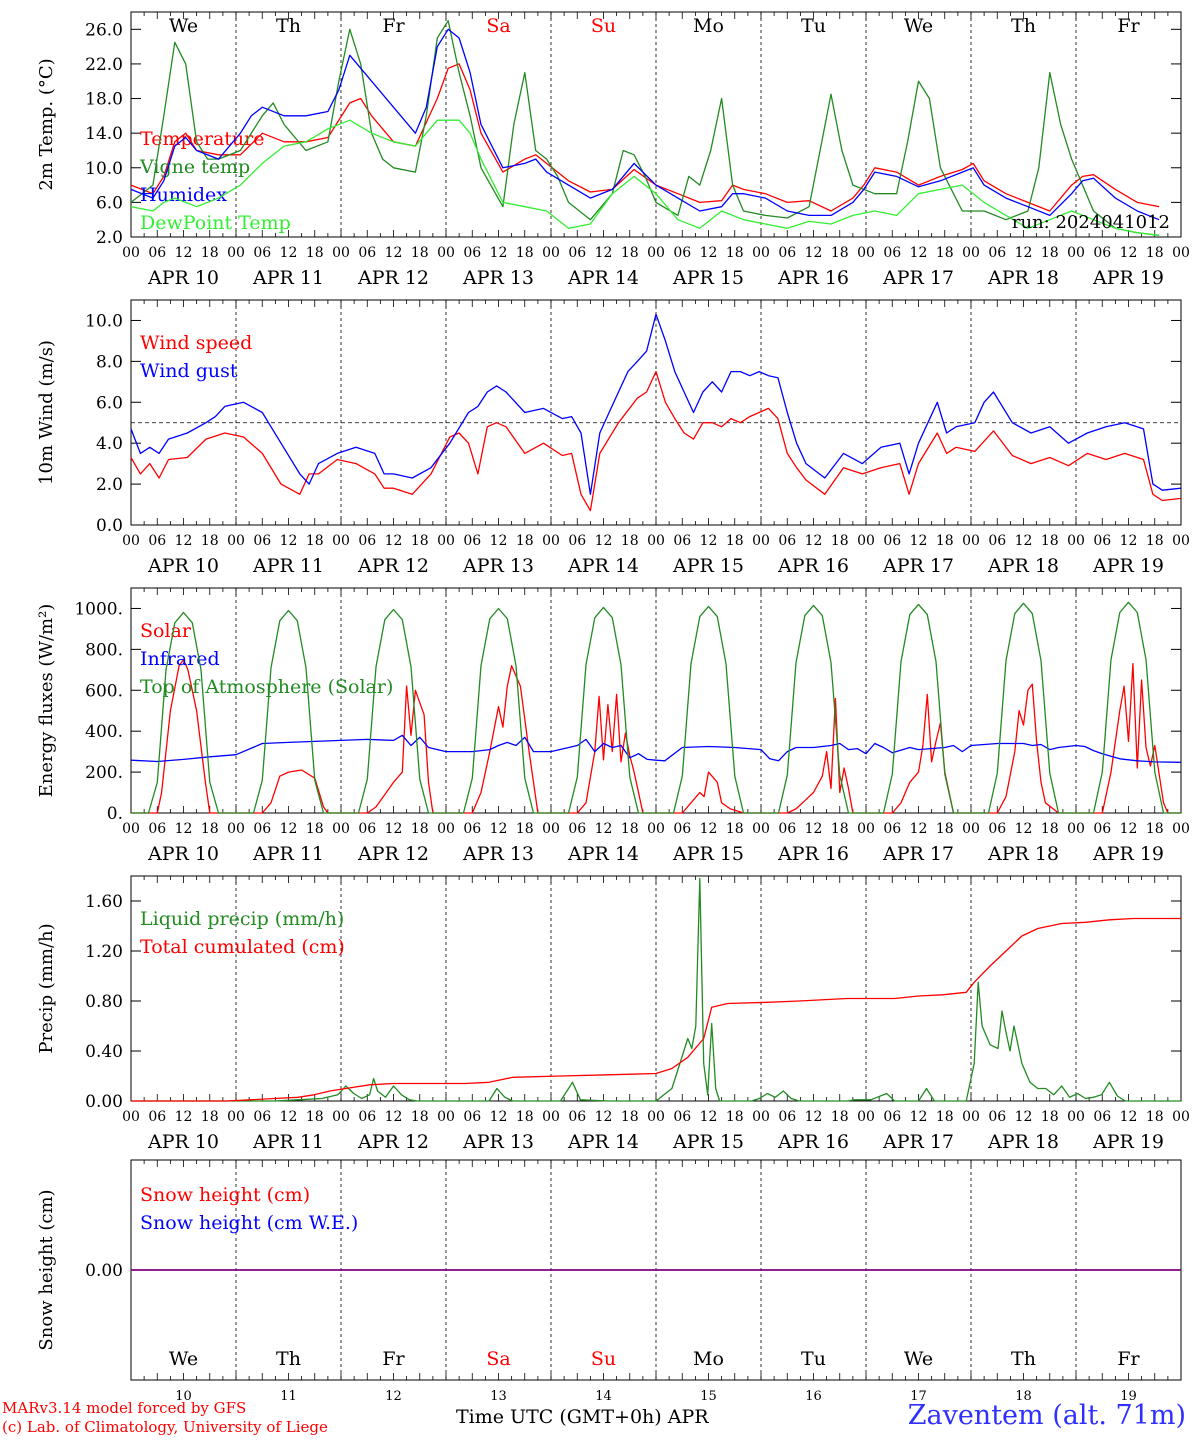  I want to click on y-tick-label: 18.0, so click(104, 100).